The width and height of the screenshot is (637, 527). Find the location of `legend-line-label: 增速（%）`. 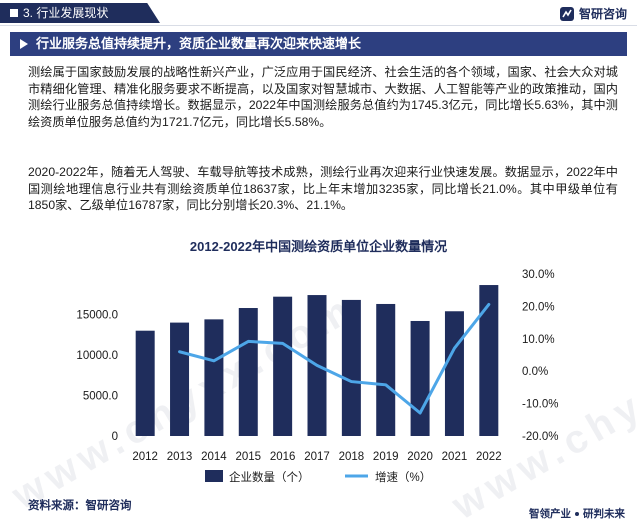

legend-line-label: 增速（%） is located at coordinates (403, 477).